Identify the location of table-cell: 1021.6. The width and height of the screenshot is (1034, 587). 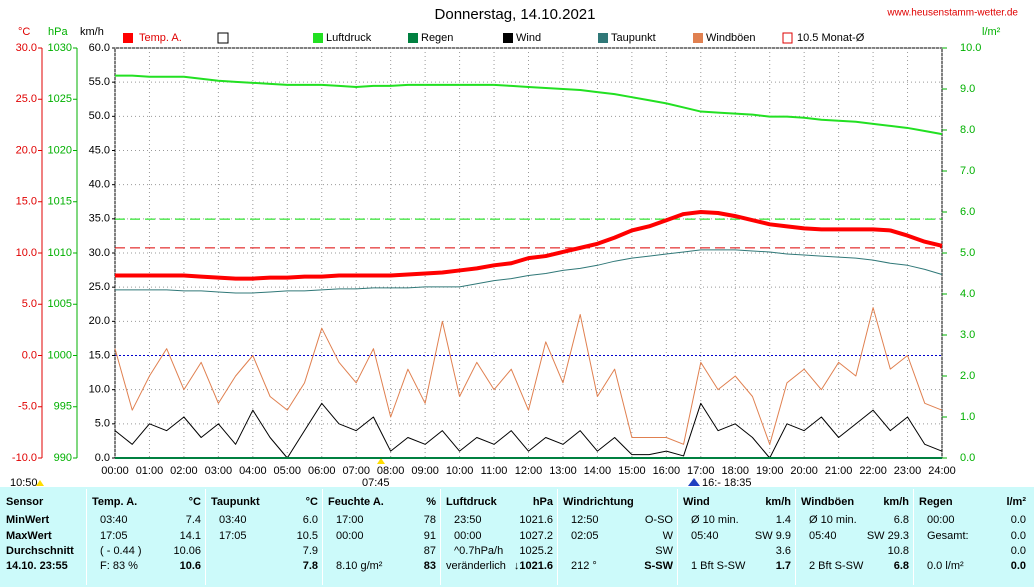
(536, 520).